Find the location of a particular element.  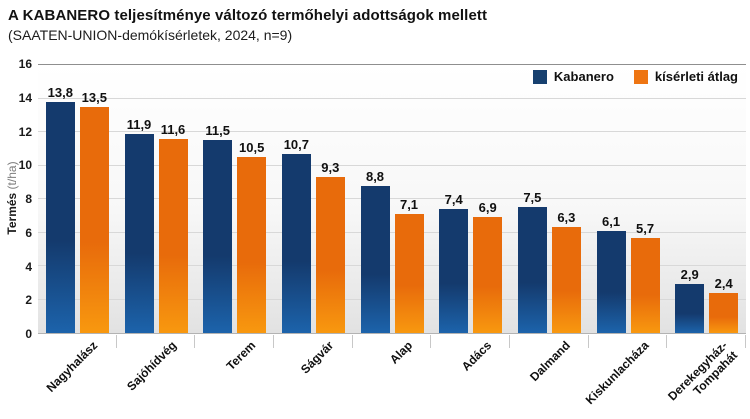

bar-column: 5,7 is located at coordinates (645, 199).